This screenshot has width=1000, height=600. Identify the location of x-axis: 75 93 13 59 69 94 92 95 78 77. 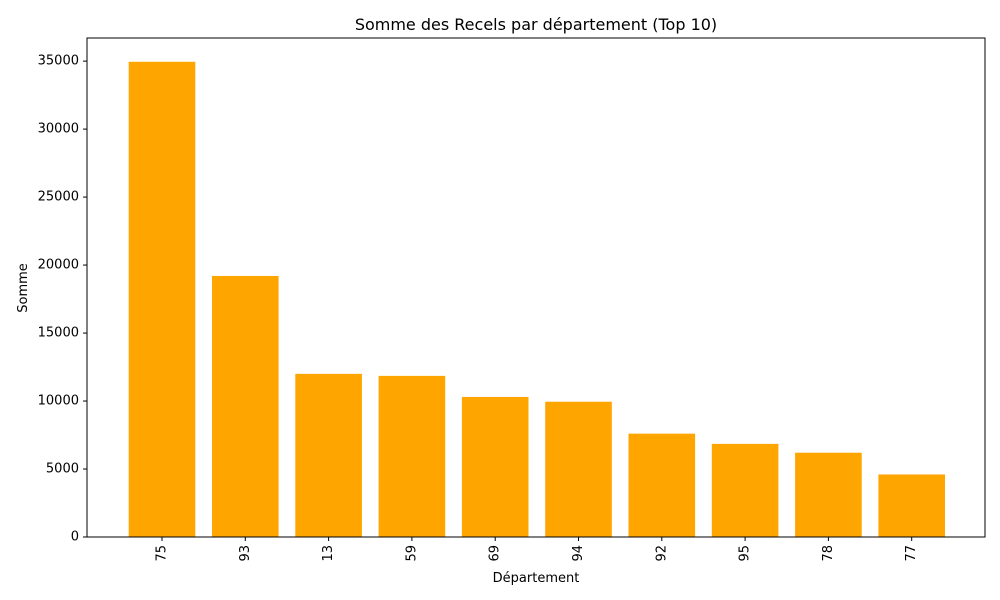
(537, 549).